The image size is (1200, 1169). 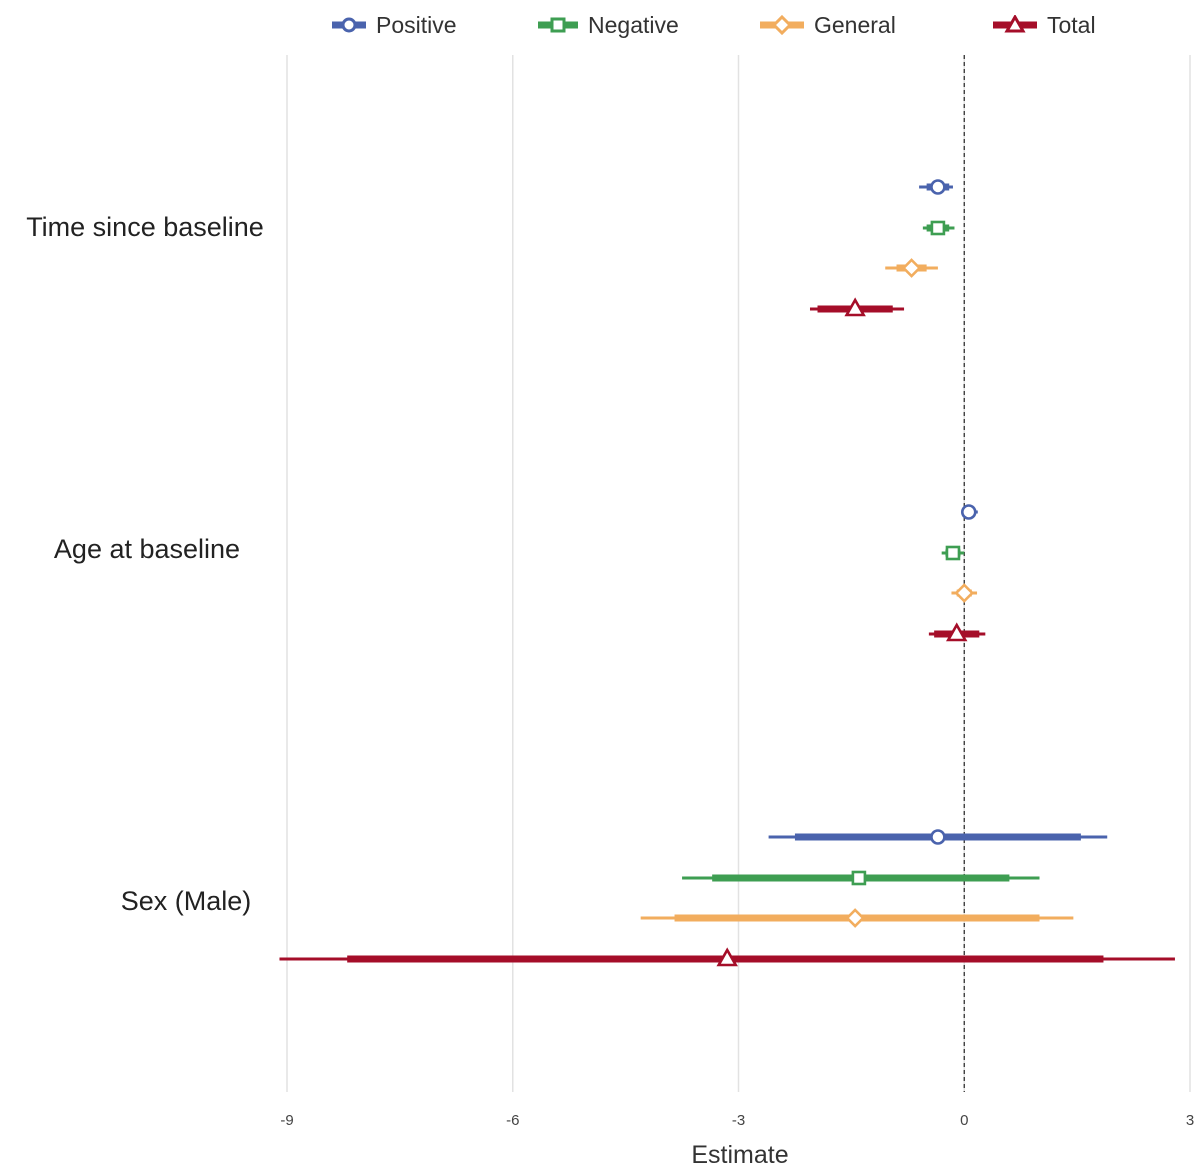 I want to click on legend-label-general: General, so click(x=855, y=24).